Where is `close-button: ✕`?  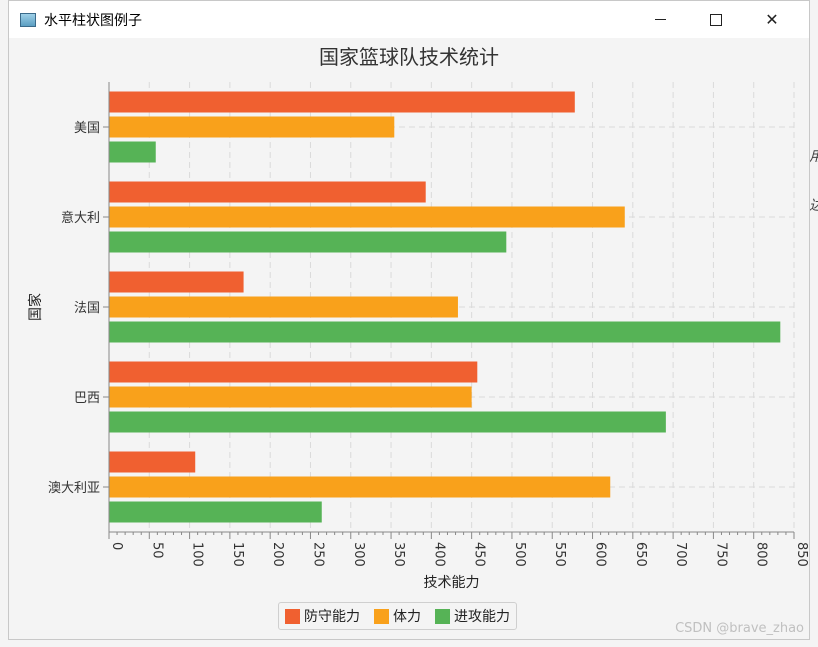 close-button: ✕ is located at coordinates (772, 19).